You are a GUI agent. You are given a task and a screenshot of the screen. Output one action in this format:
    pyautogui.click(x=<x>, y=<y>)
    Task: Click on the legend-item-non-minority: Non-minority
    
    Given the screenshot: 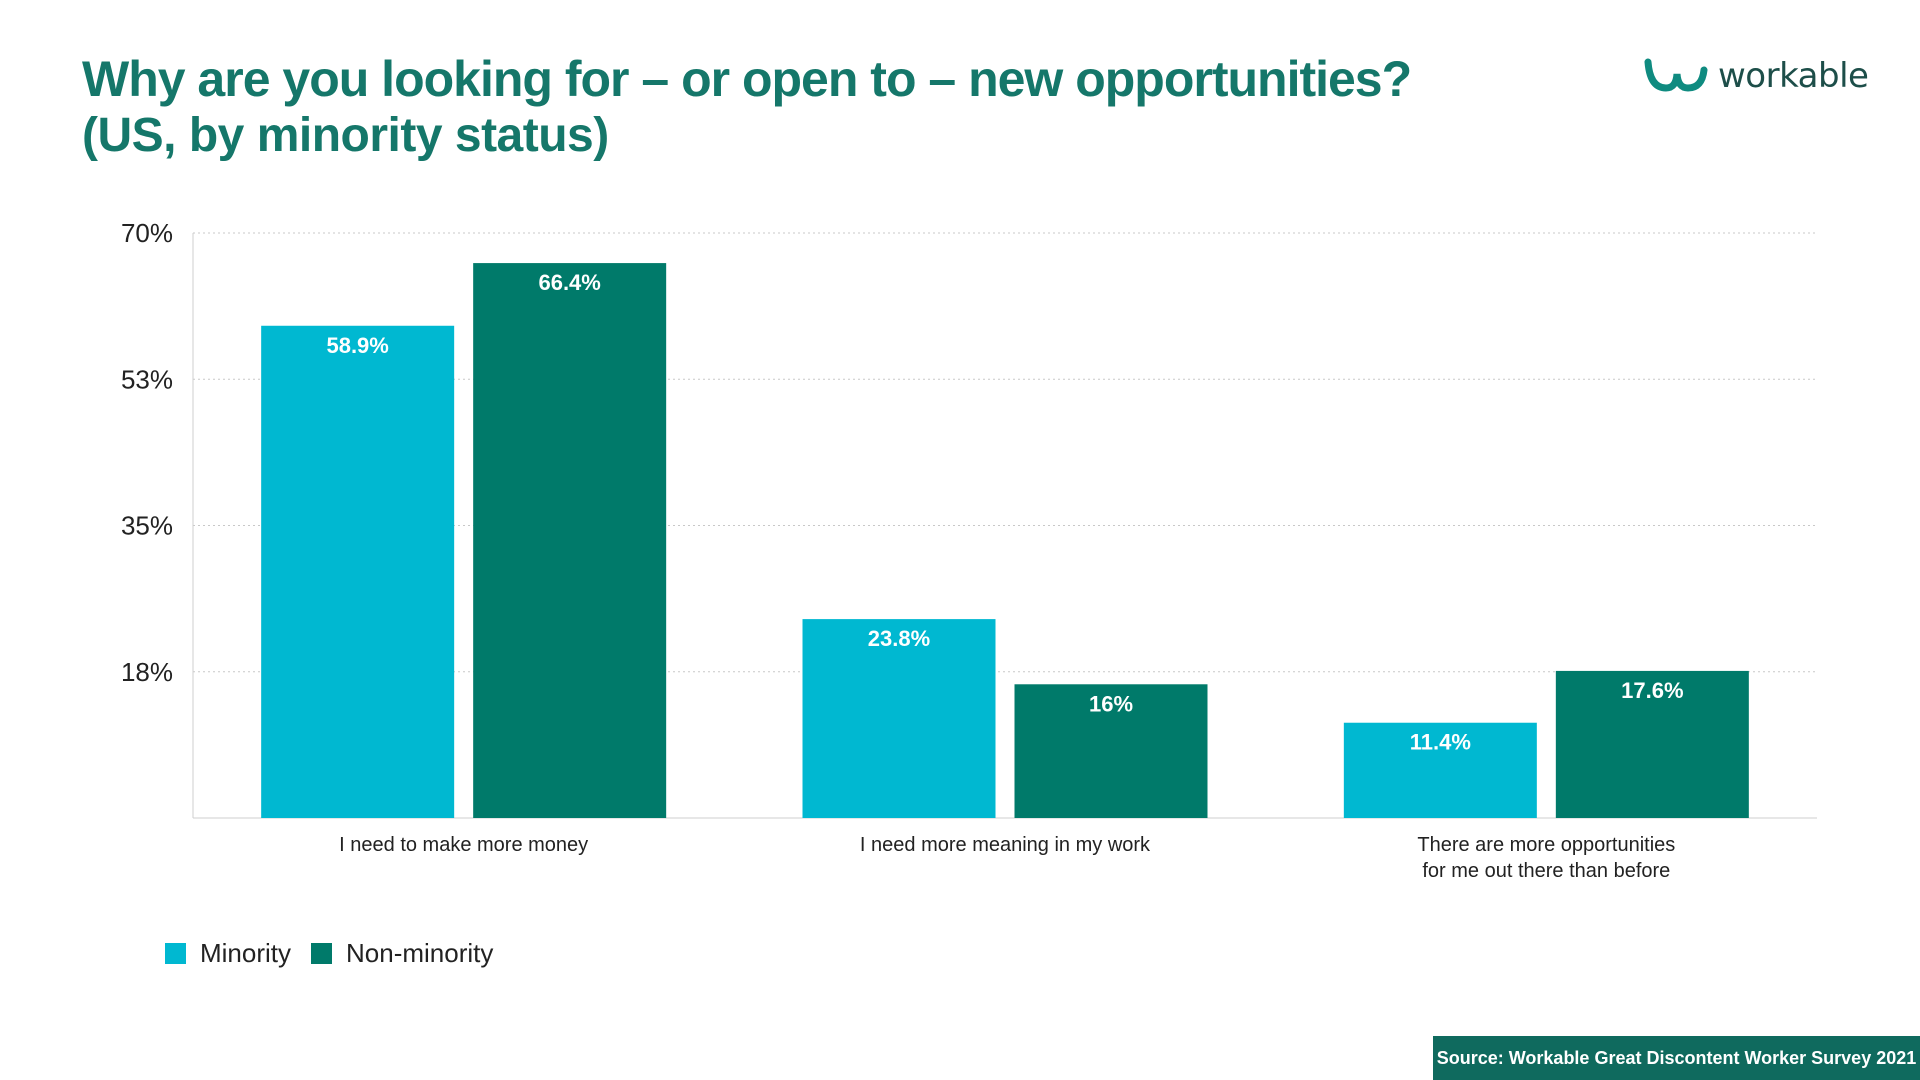 What is the action you would take?
    pyautogui.click(x=402, y=953)
    